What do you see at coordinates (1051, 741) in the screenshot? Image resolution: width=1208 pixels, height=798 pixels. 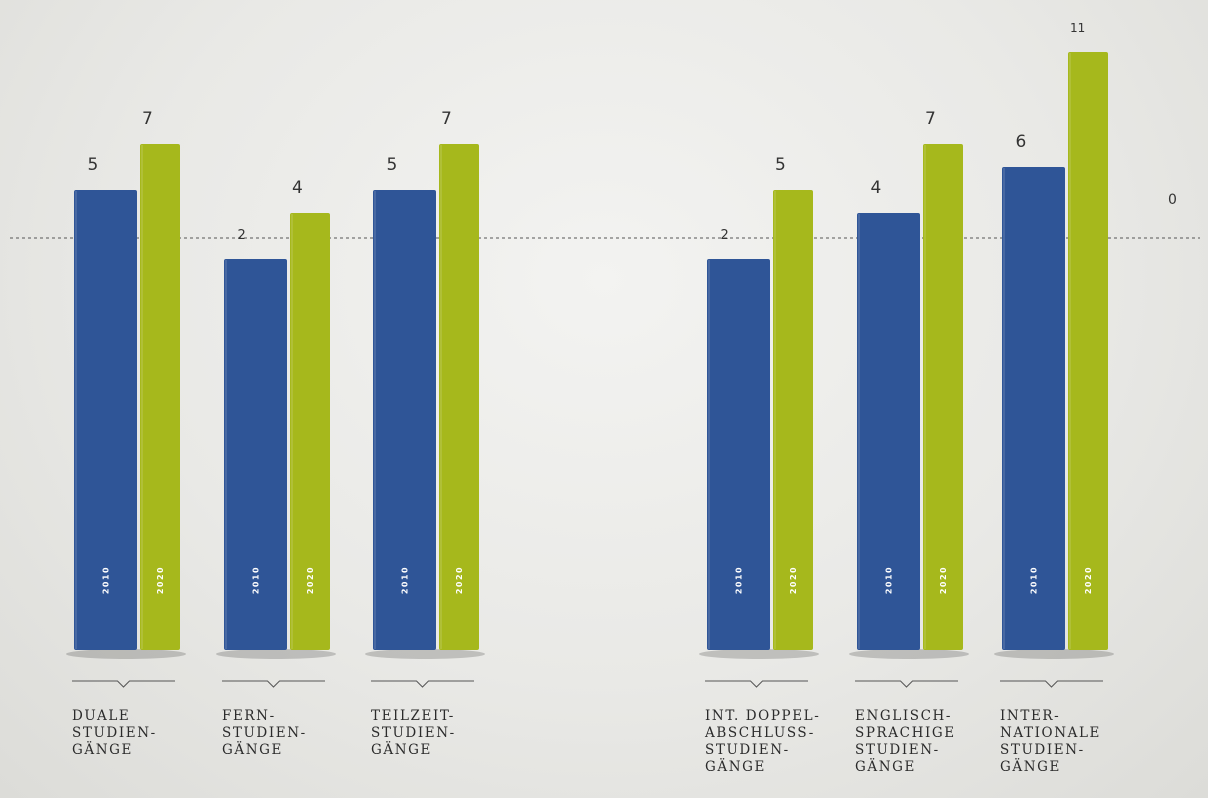 I see `category-label: INTER- NATIONALE STUDIEN- GÄNGE` at bounding box center [1051, 741].